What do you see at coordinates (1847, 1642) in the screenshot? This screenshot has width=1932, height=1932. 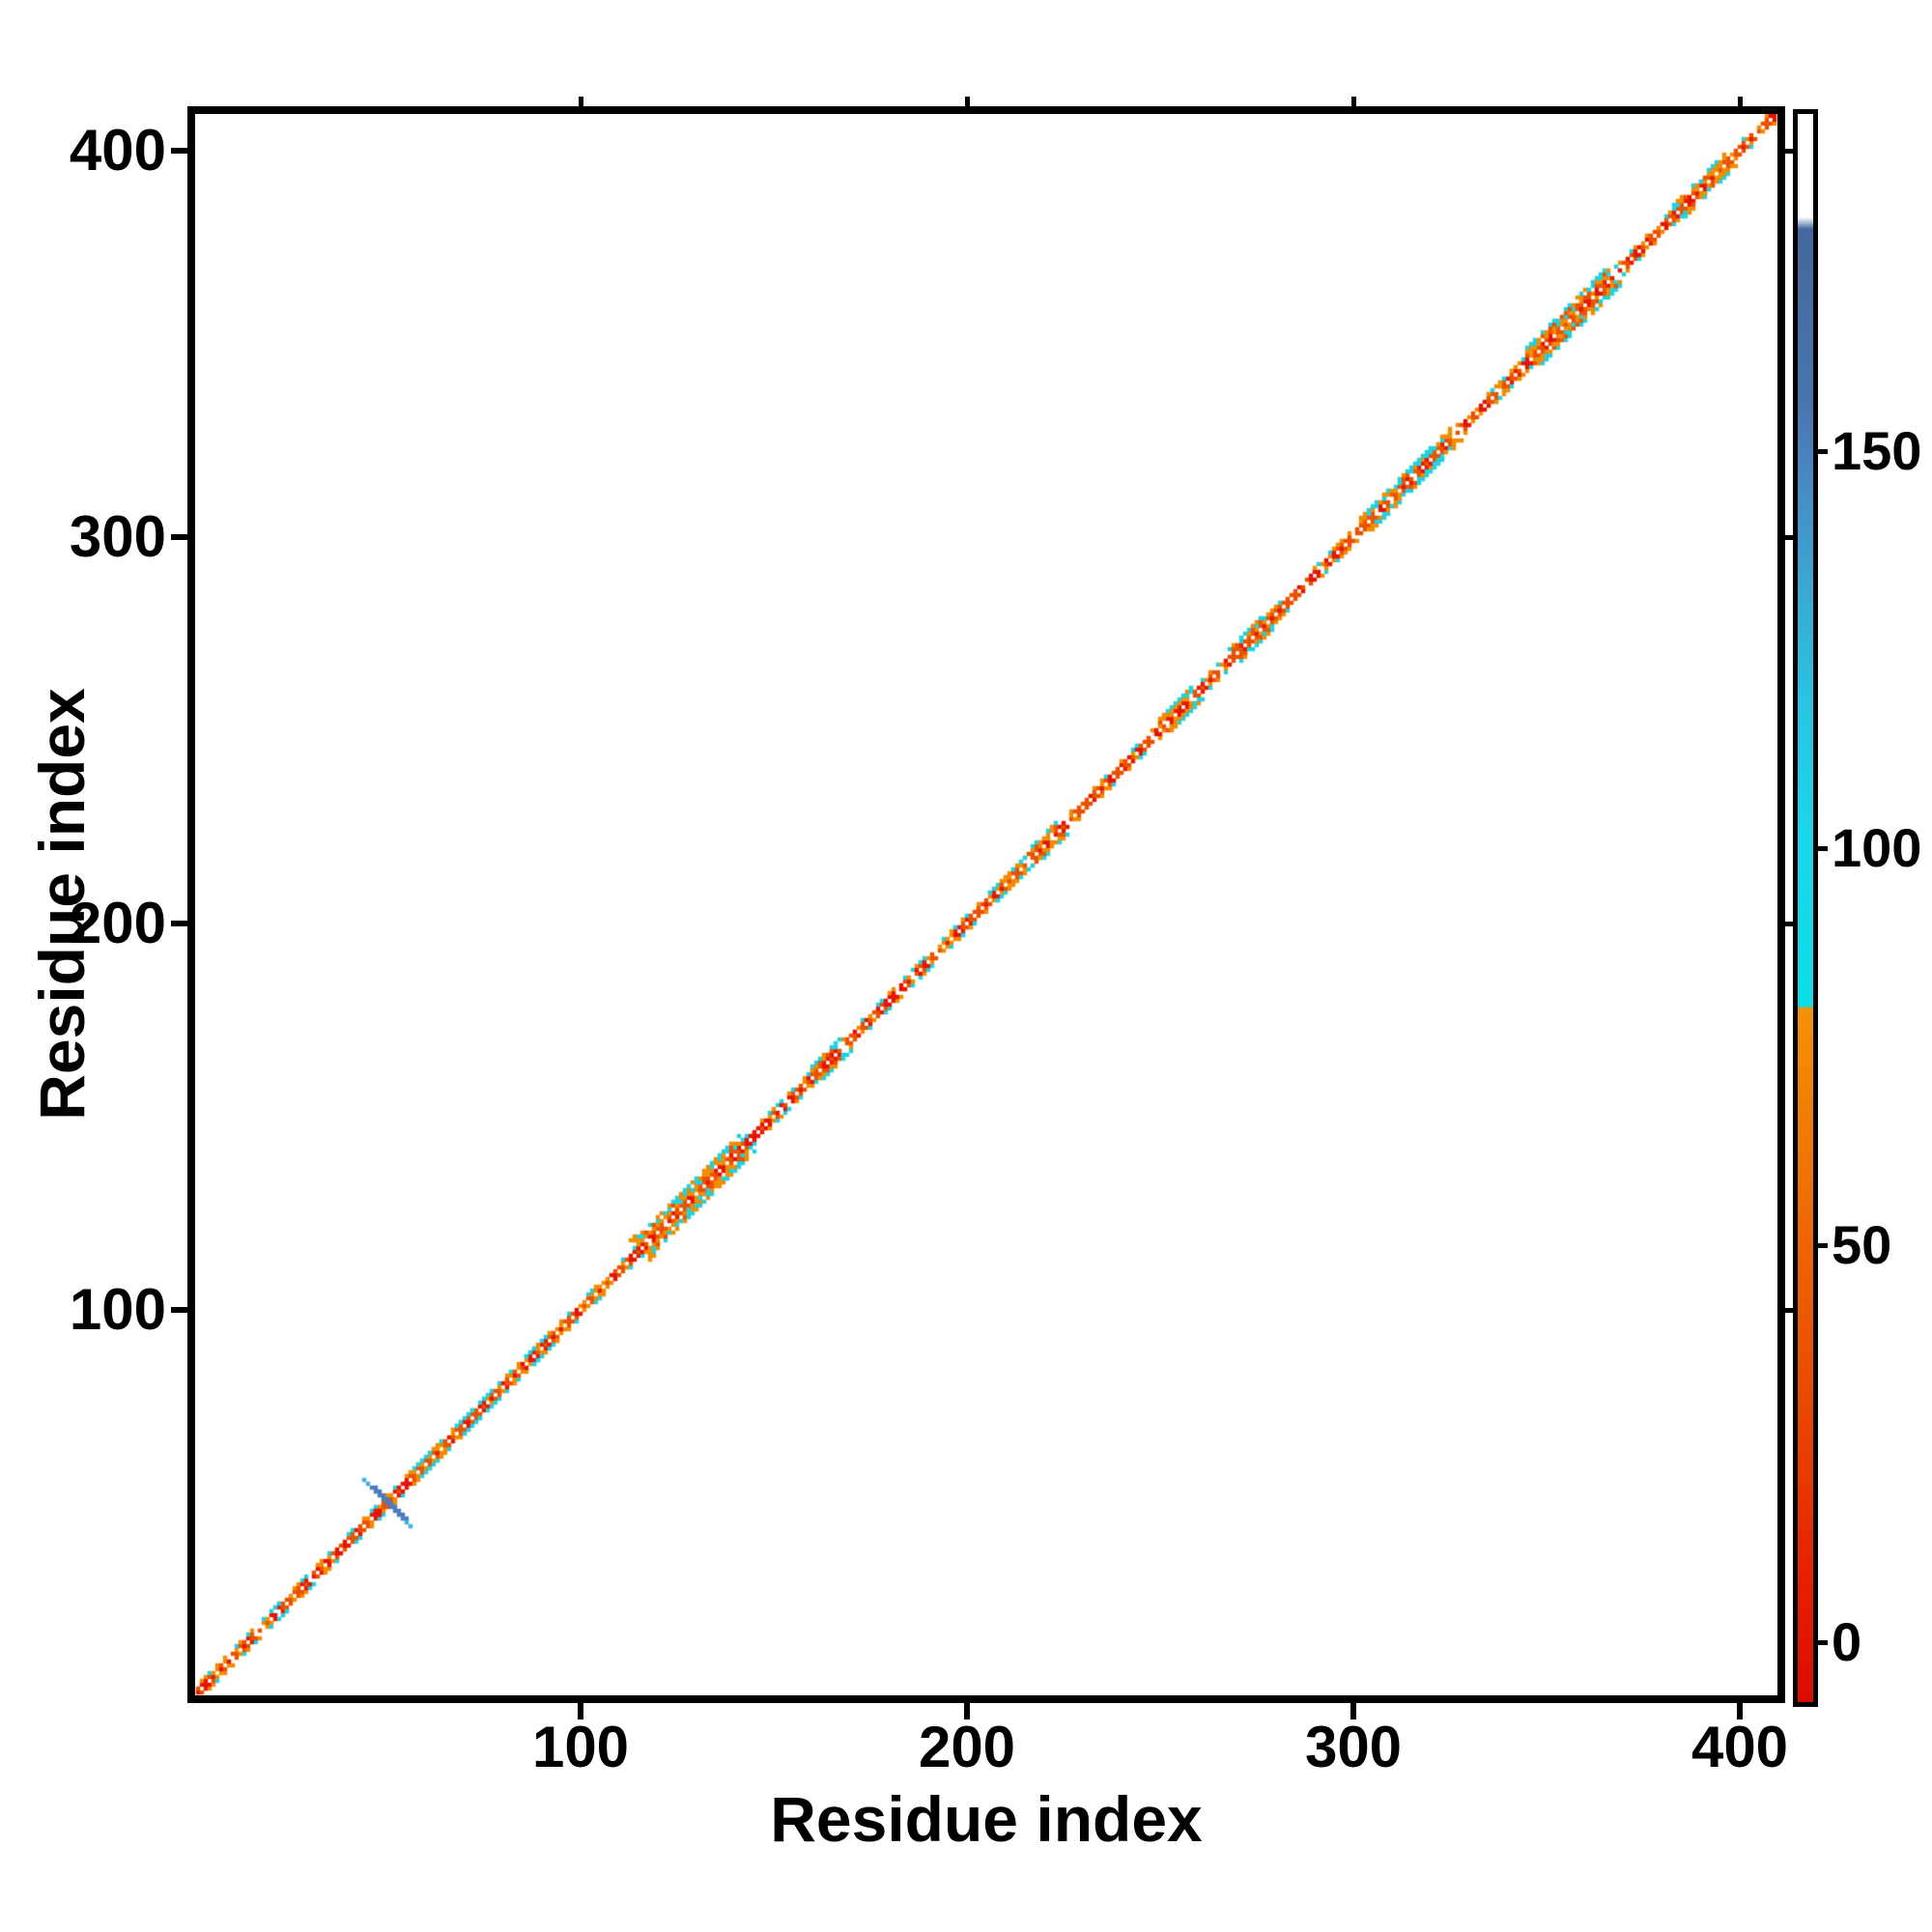 I see `colorbar-tick-label: 0` at bounding box center [1847, 1642].